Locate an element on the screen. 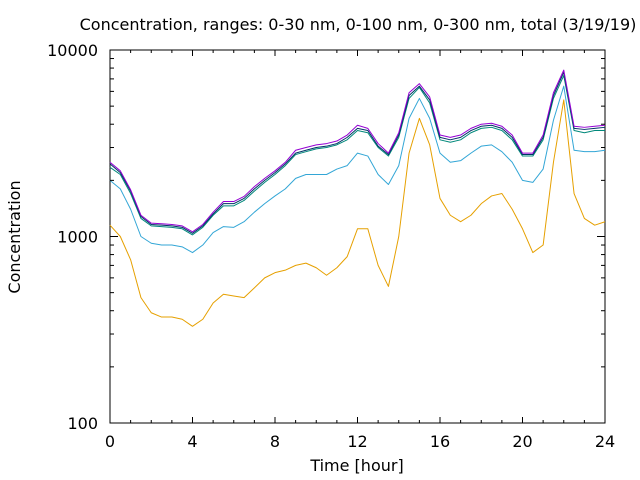  x-tick-label: 8 is located at coordinates (275, 441).